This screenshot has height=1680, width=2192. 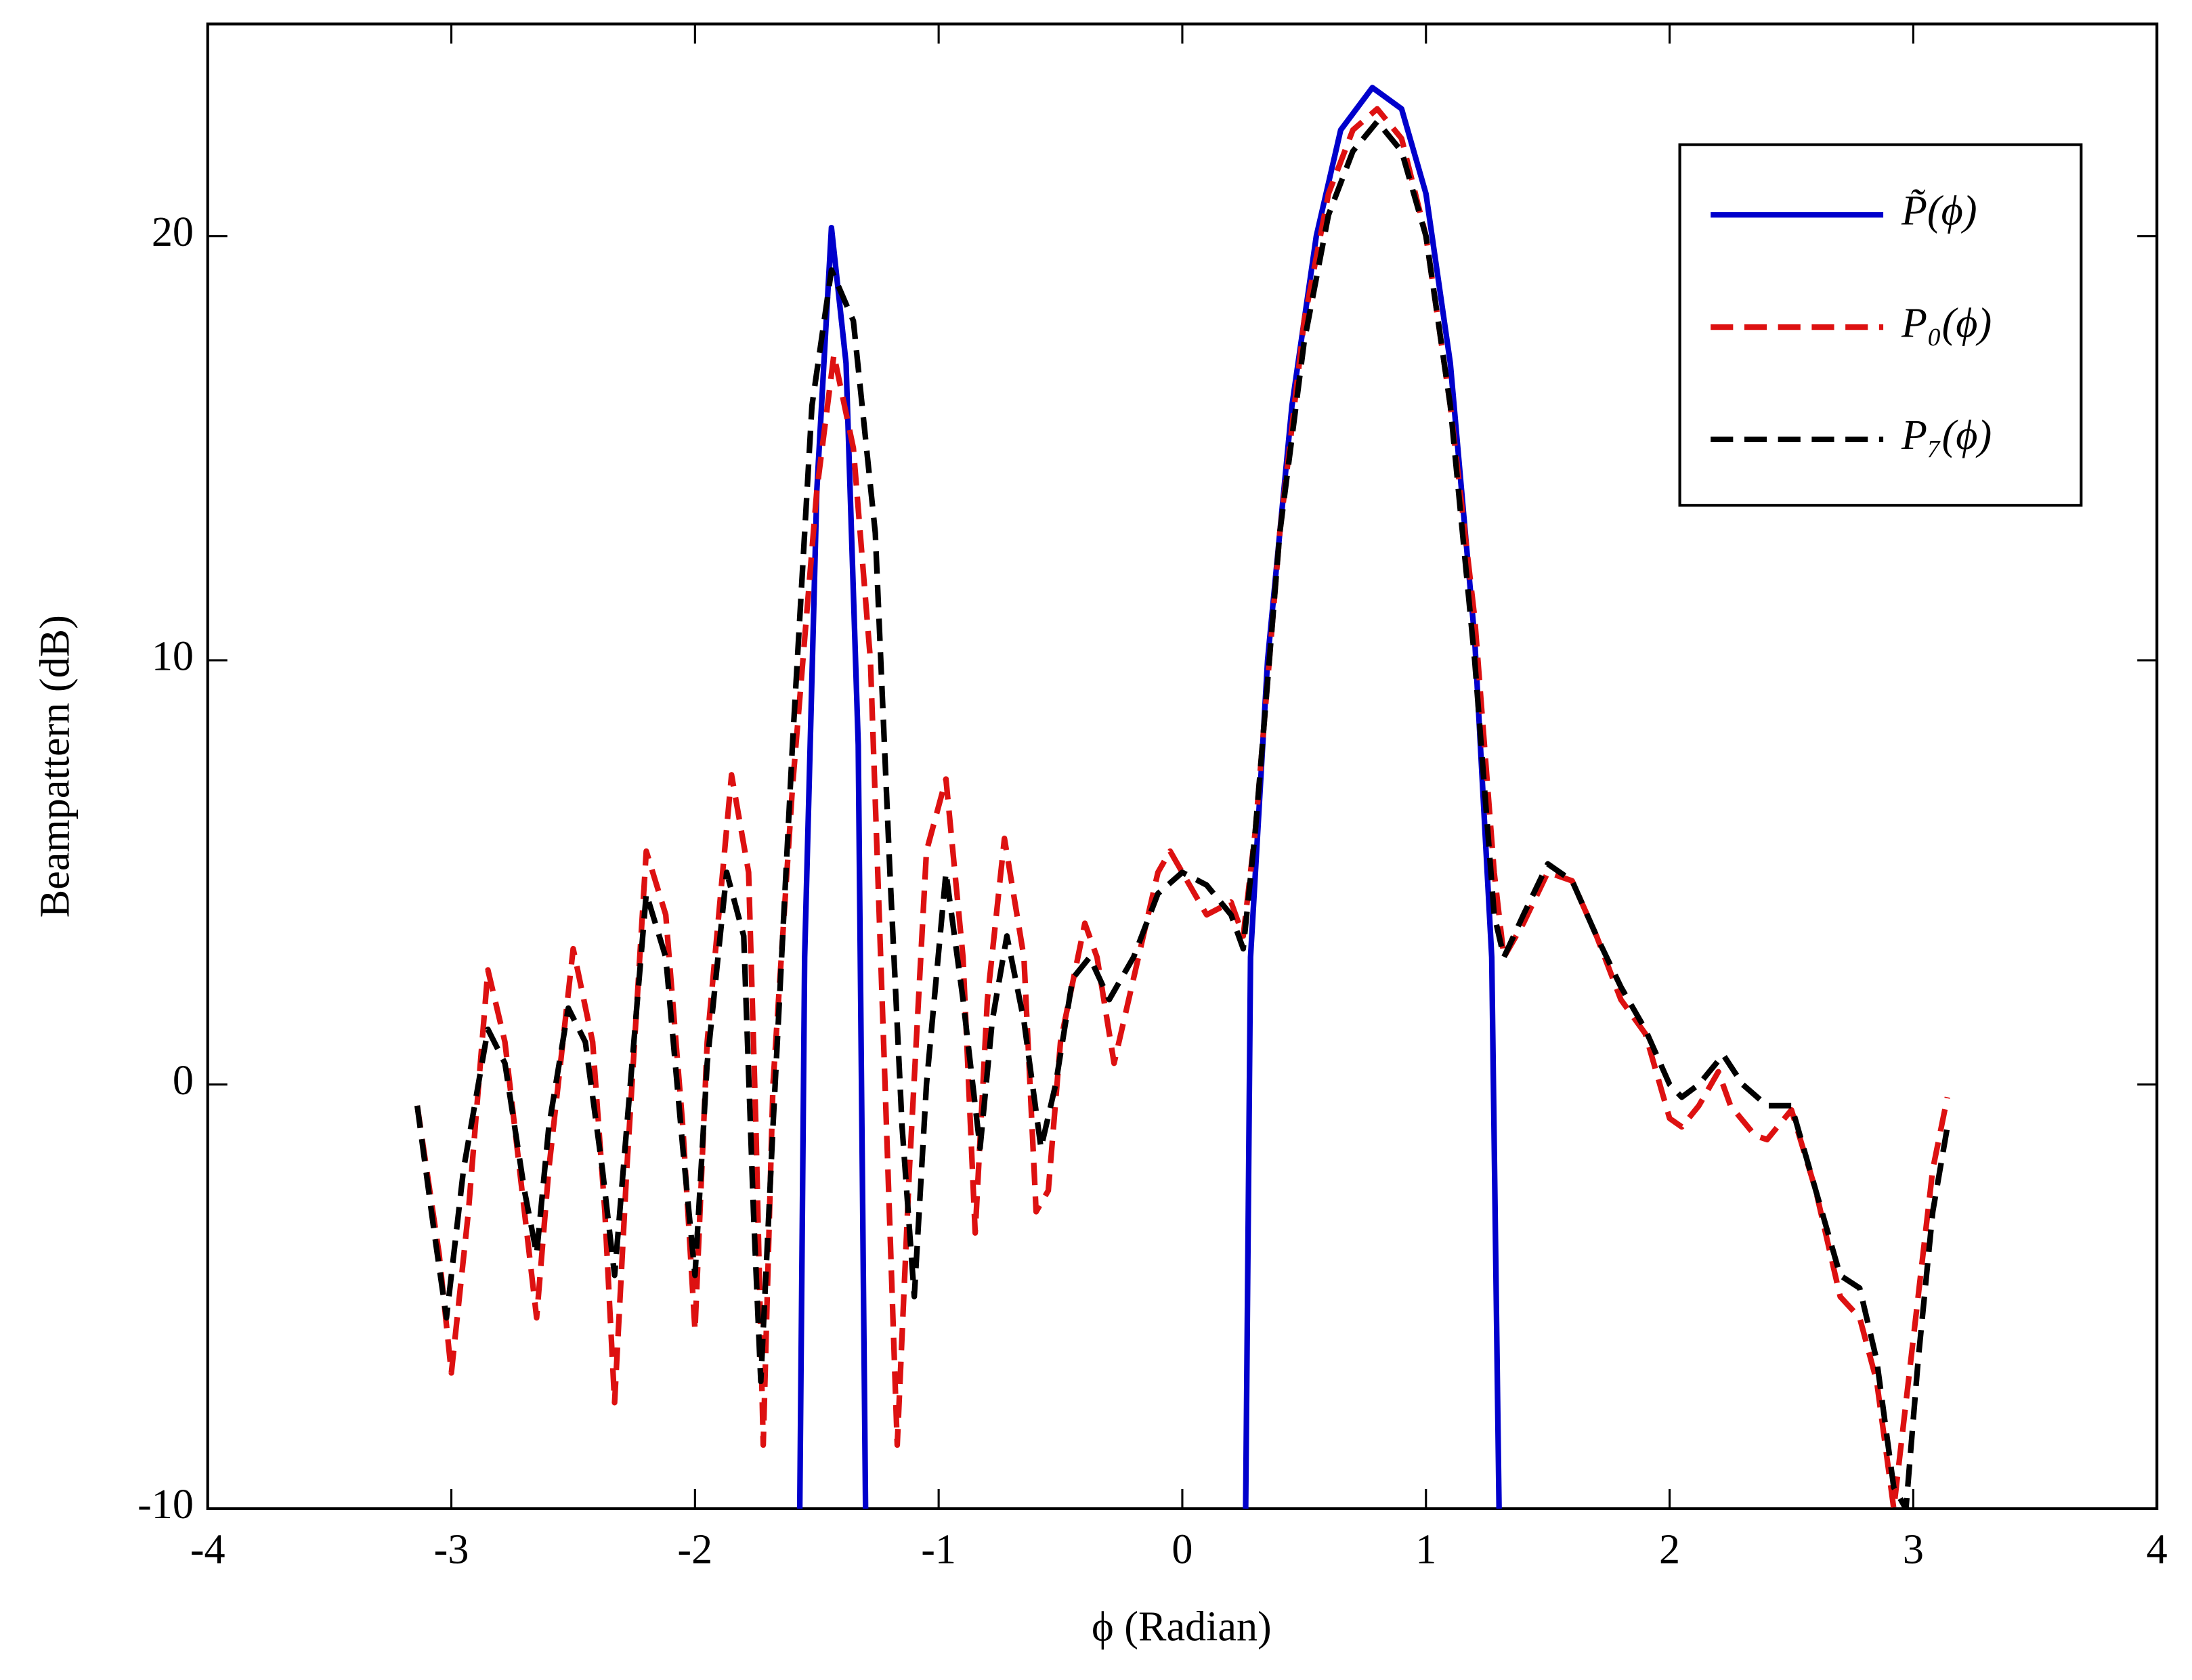 What do you see at coordinates (207, 1550) in the screenshot?
I see `x-tick-label: -4` at bounding box center [207, 1550].